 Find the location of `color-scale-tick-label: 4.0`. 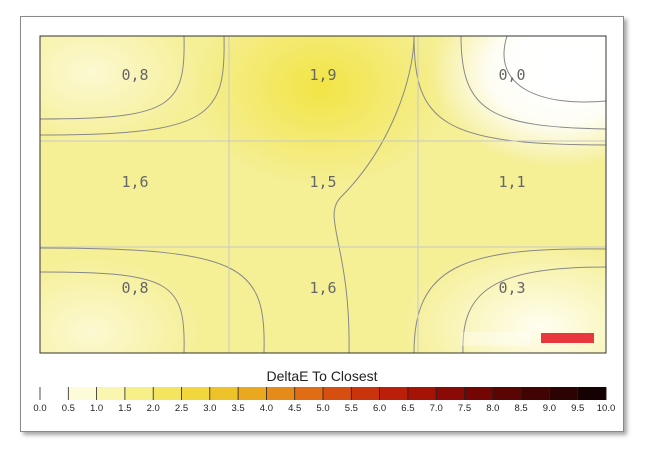

color-scale-tick-label: 4.0 is located at coordinates (266, 408).